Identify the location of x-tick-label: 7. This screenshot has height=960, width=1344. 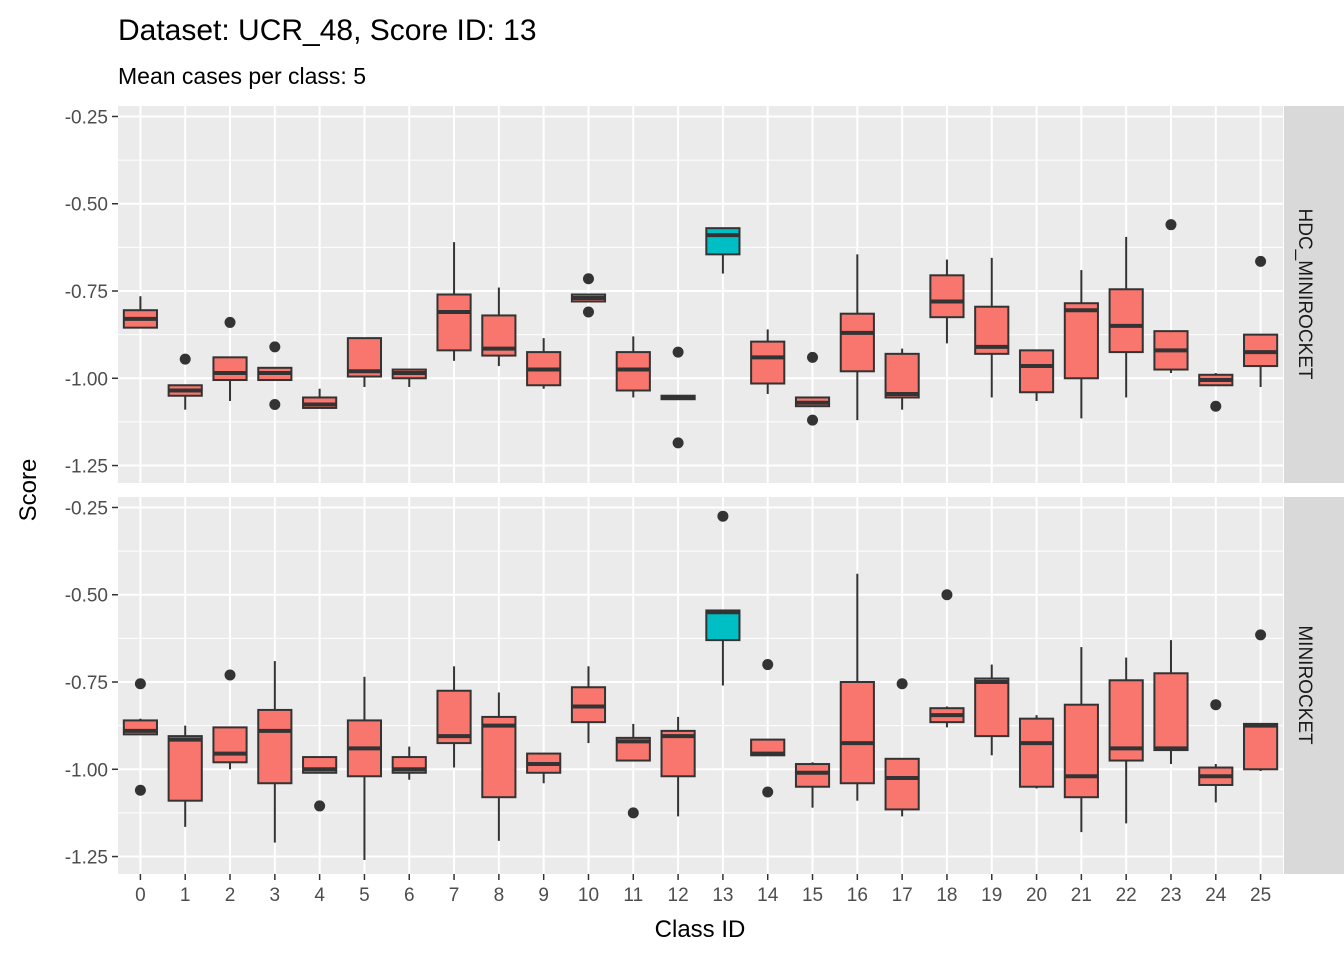
(454, 895).